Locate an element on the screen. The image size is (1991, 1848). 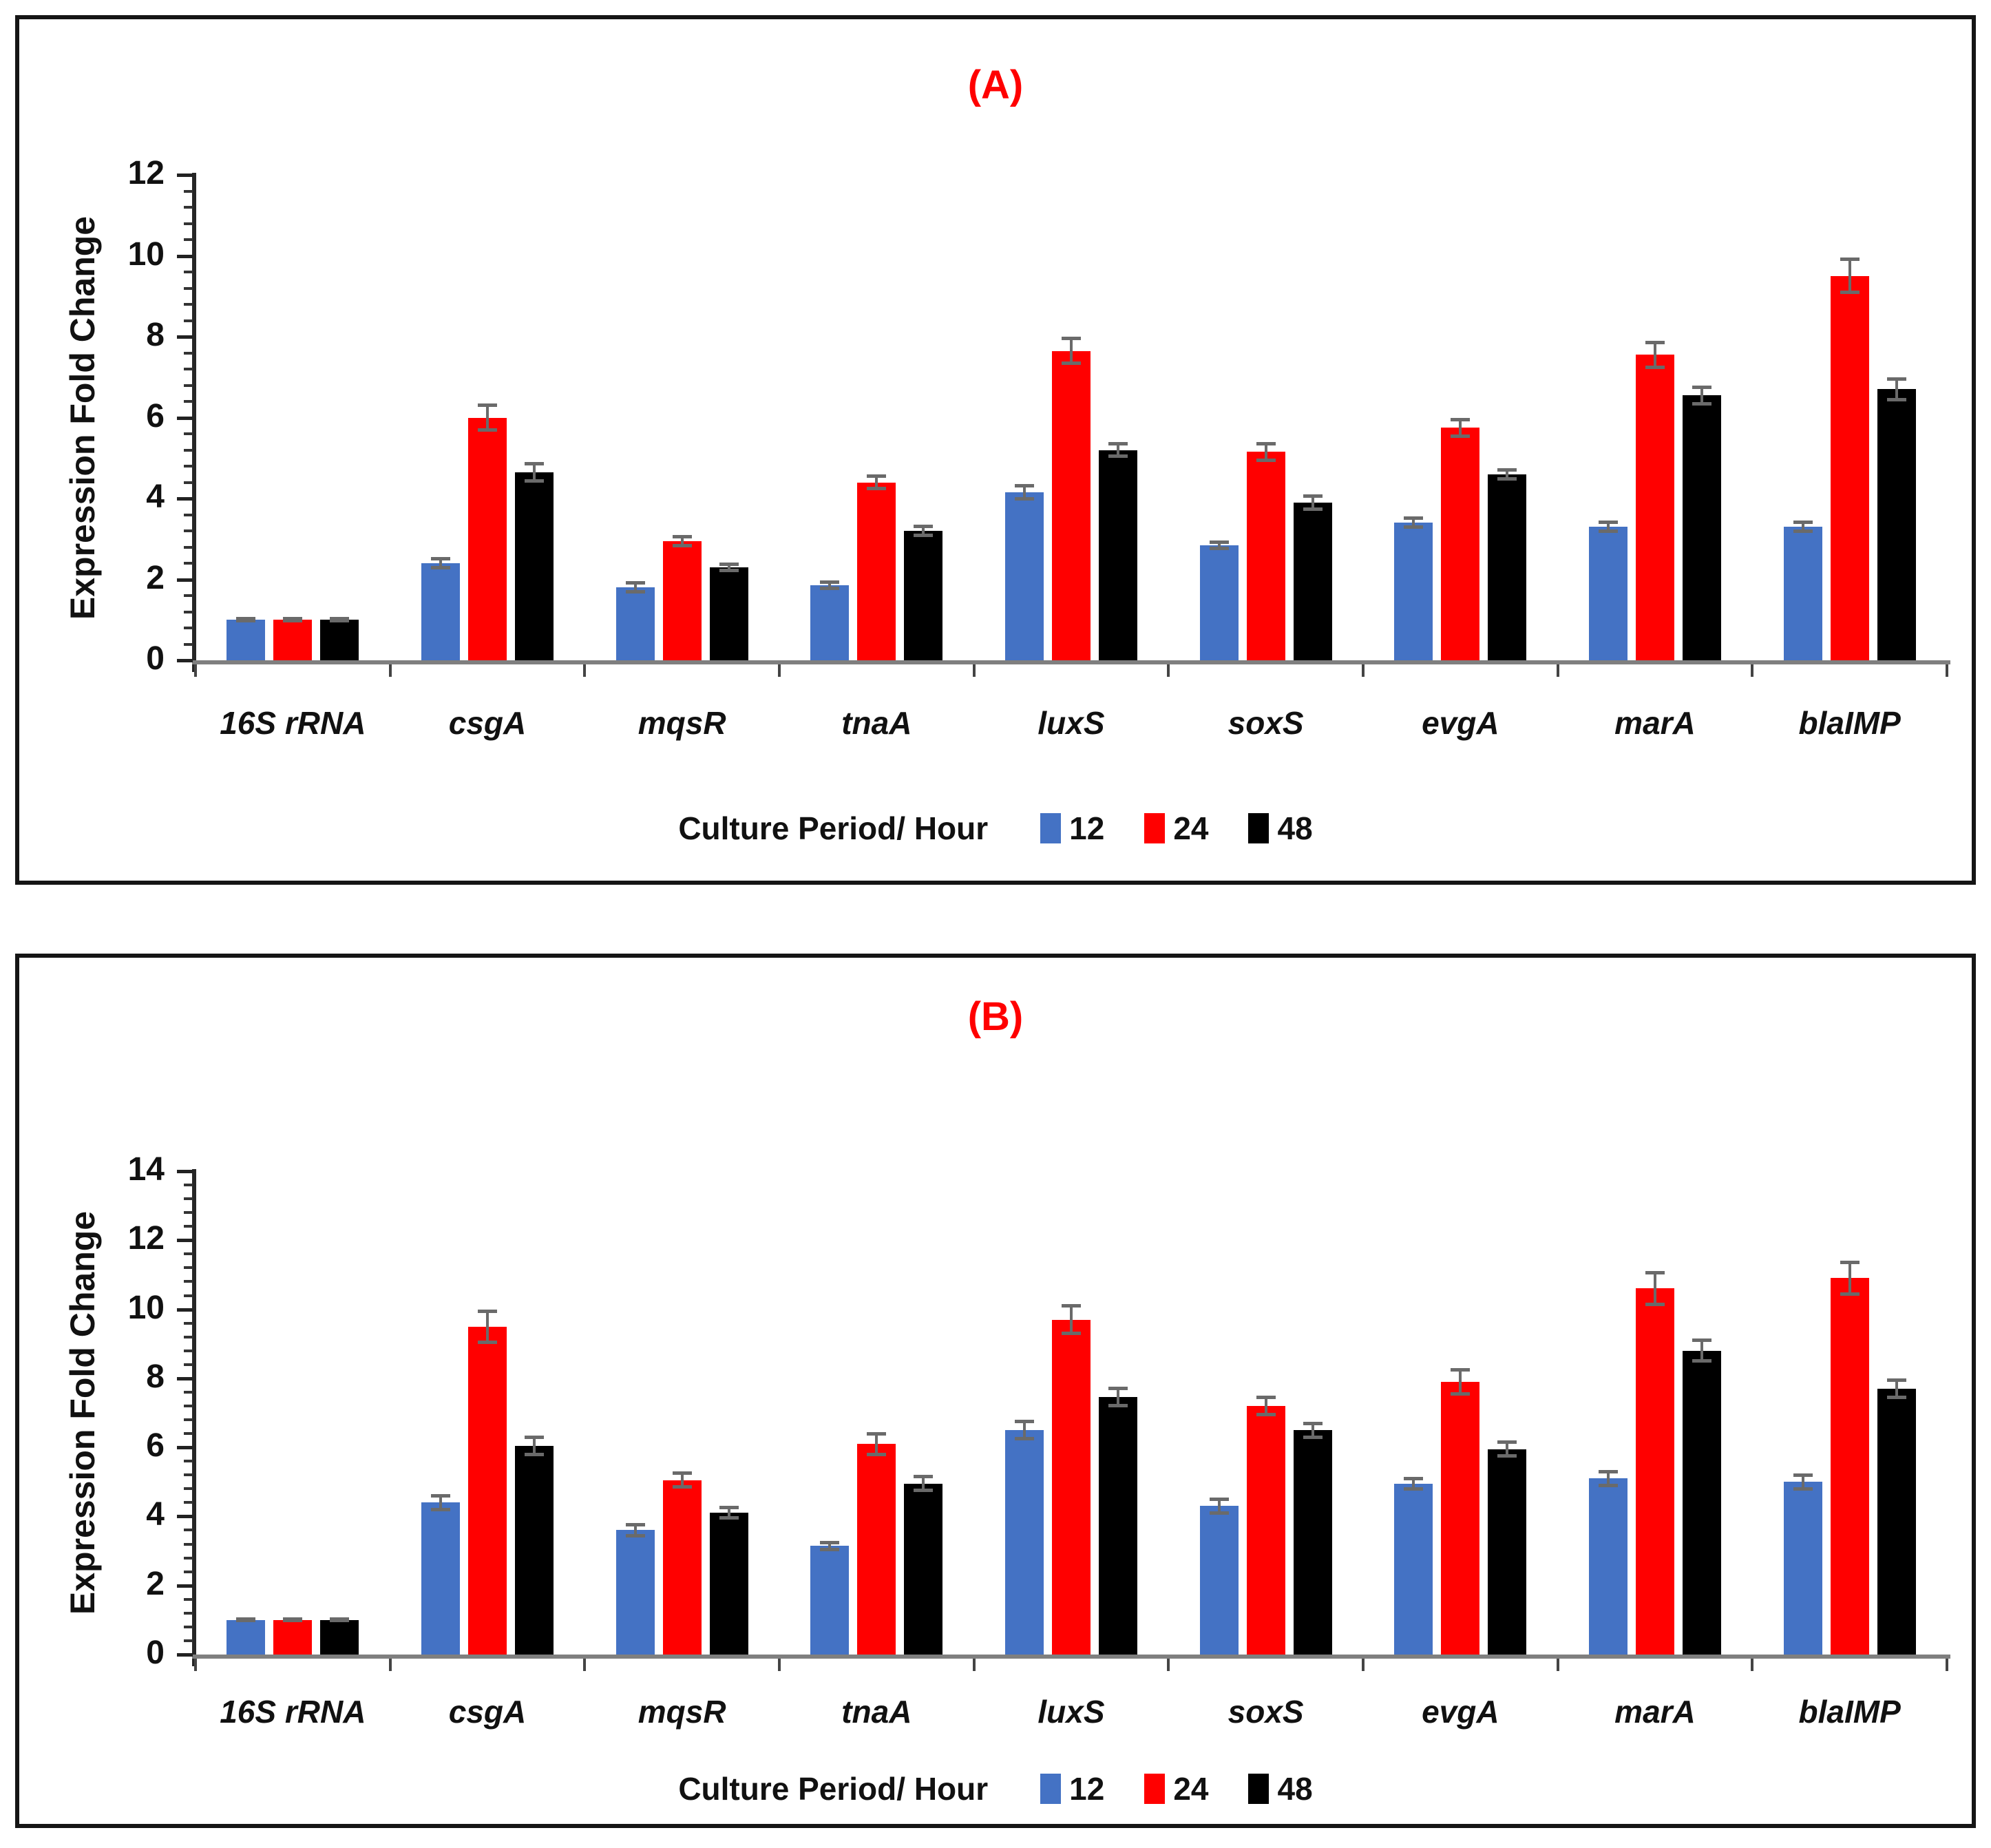
y-tick-label: 8 is located at coordinates (155, 335).